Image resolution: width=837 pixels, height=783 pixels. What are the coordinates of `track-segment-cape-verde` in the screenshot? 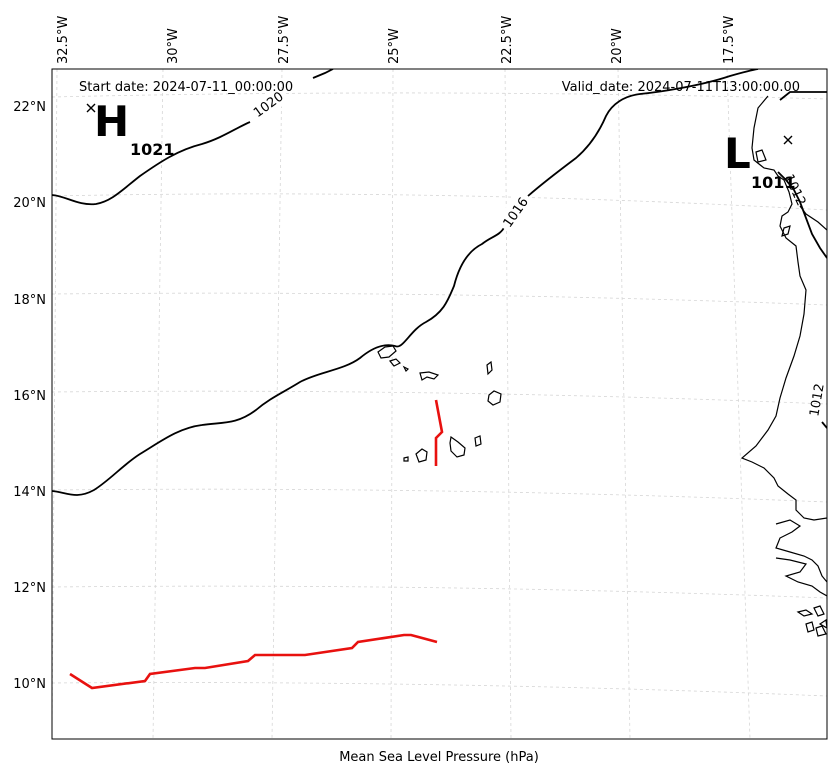 It's located at (439, 432).